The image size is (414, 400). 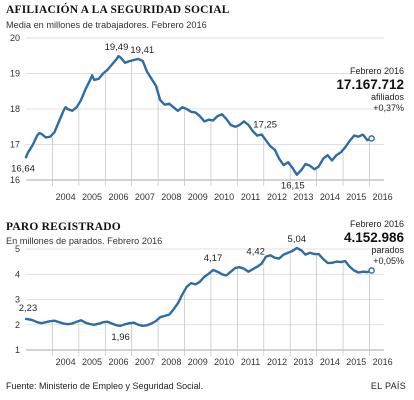 What do you see at coordinates (171, 362) in the screenshot?
I see `chart2-xtick-label: 2008` at bounding box center [171, 362].